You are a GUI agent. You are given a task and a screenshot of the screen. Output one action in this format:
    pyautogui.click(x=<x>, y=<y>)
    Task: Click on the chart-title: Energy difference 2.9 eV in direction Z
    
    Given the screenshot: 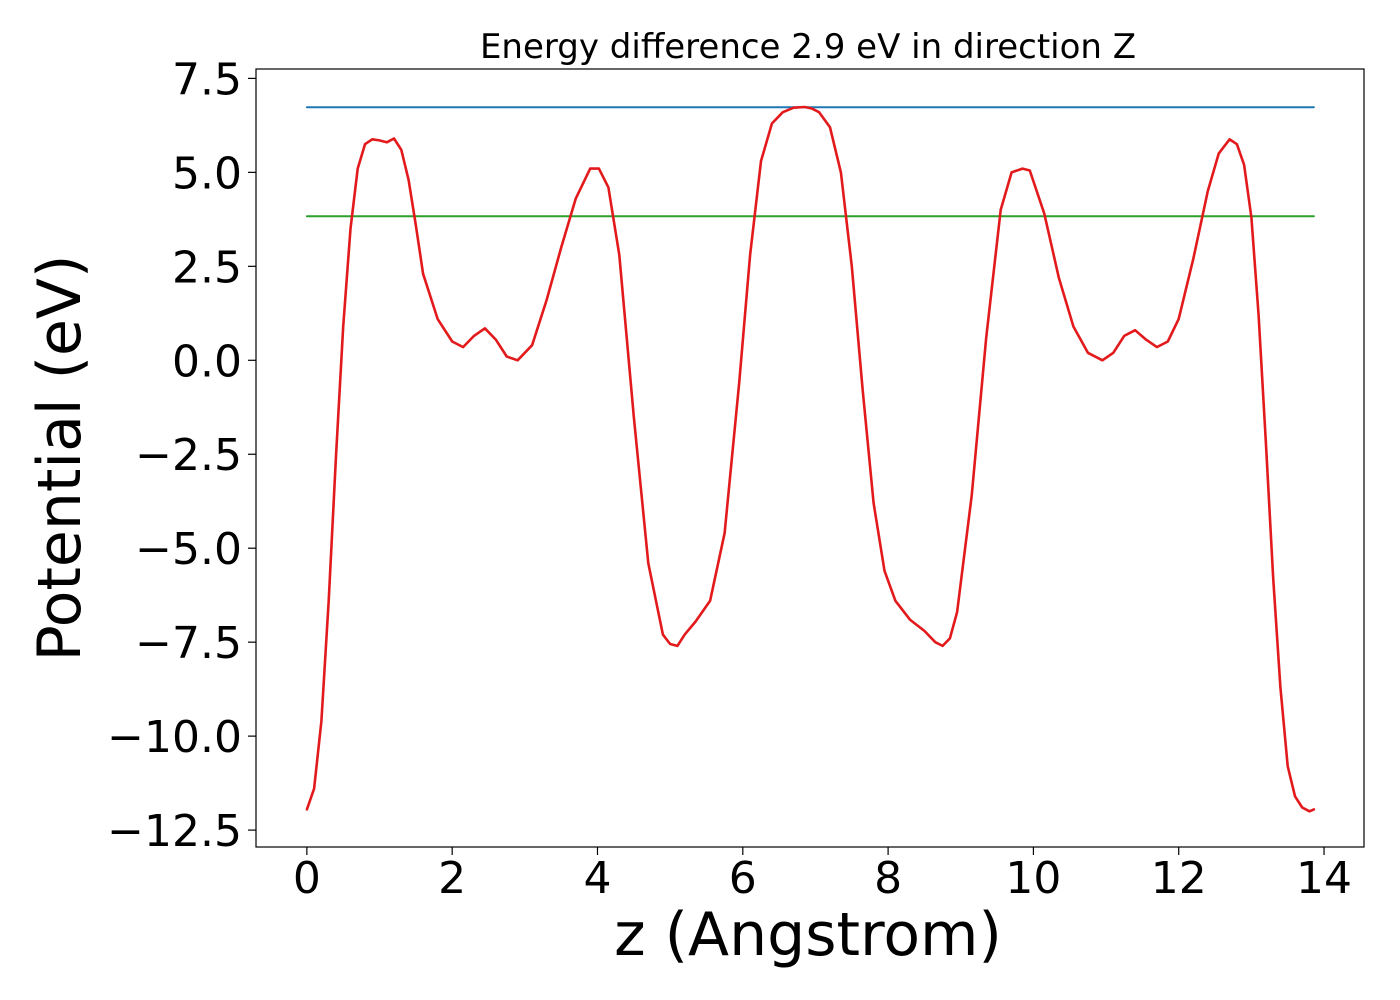 What is the action you would take?
    pyautogui.click(x=808, y=47)
    